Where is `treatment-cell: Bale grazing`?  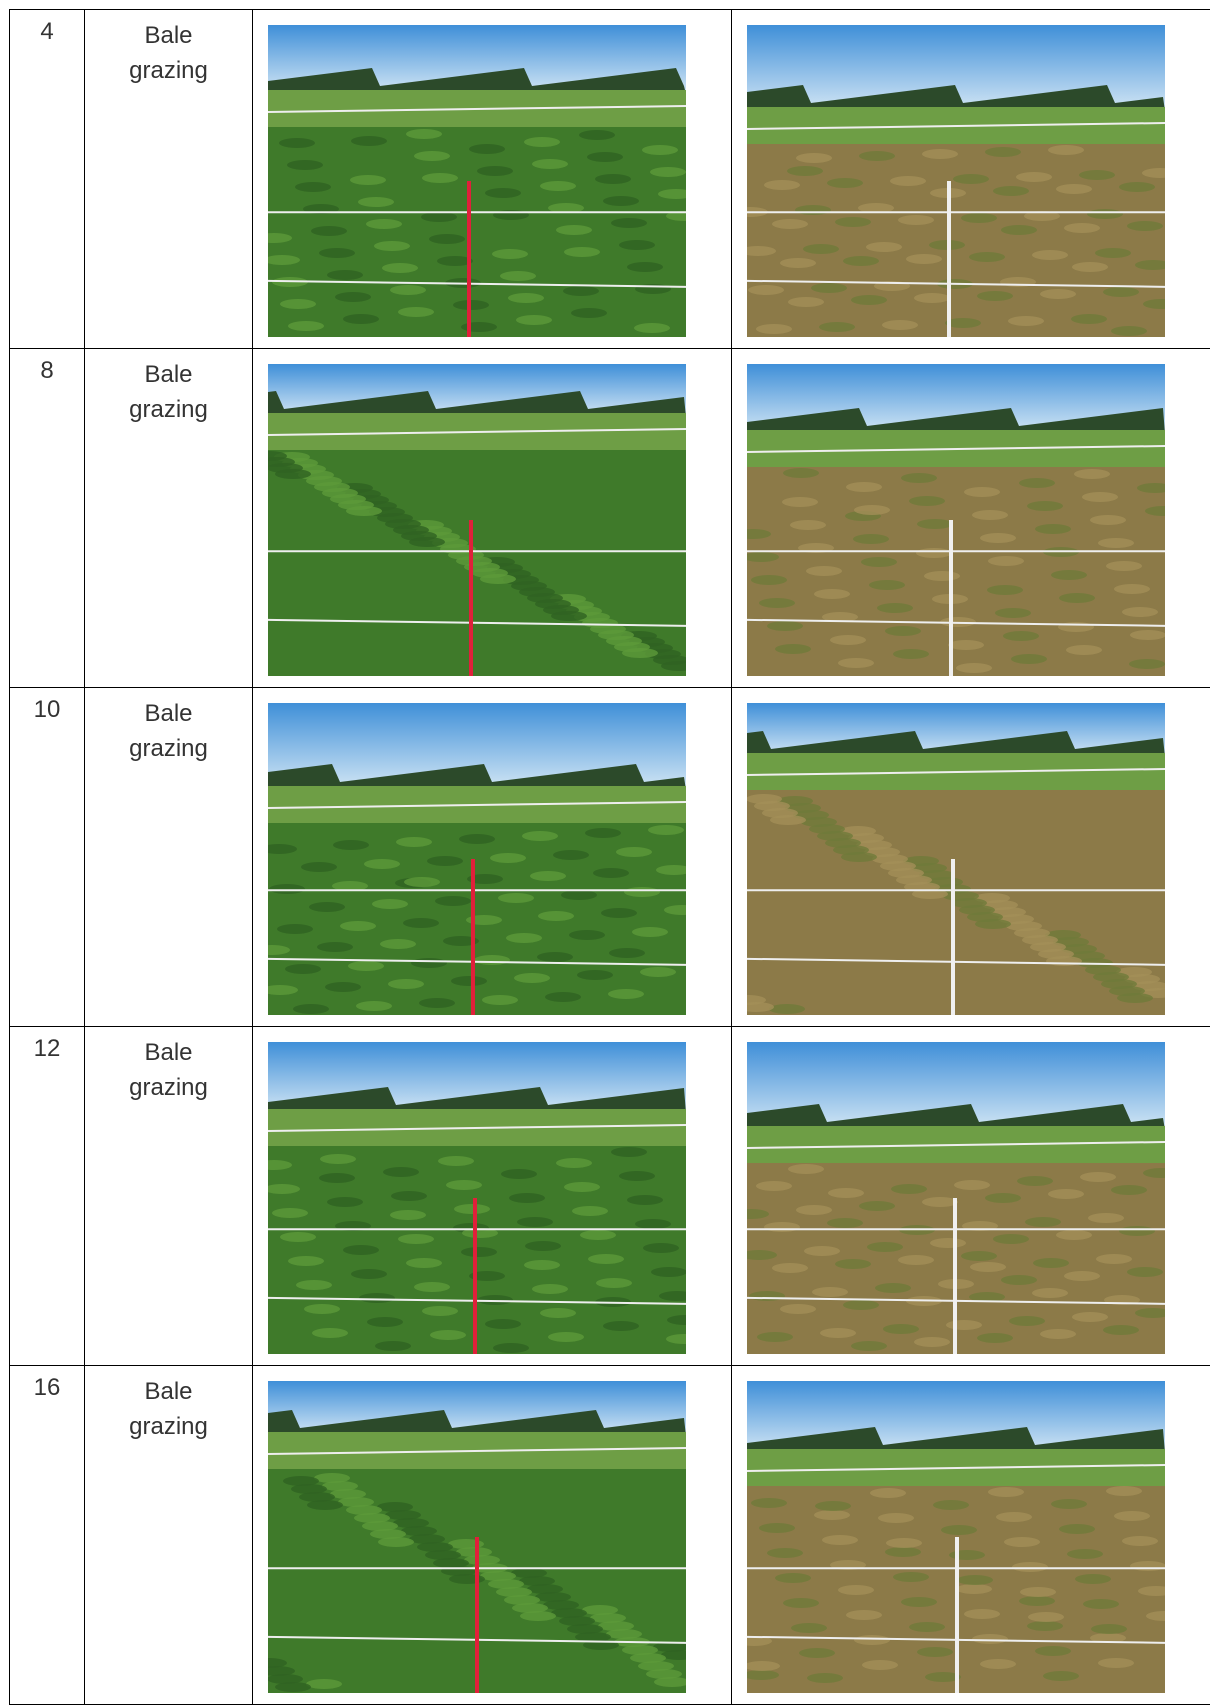 treatment-cell: Bale grazing is located at coordinates (168, 1535).